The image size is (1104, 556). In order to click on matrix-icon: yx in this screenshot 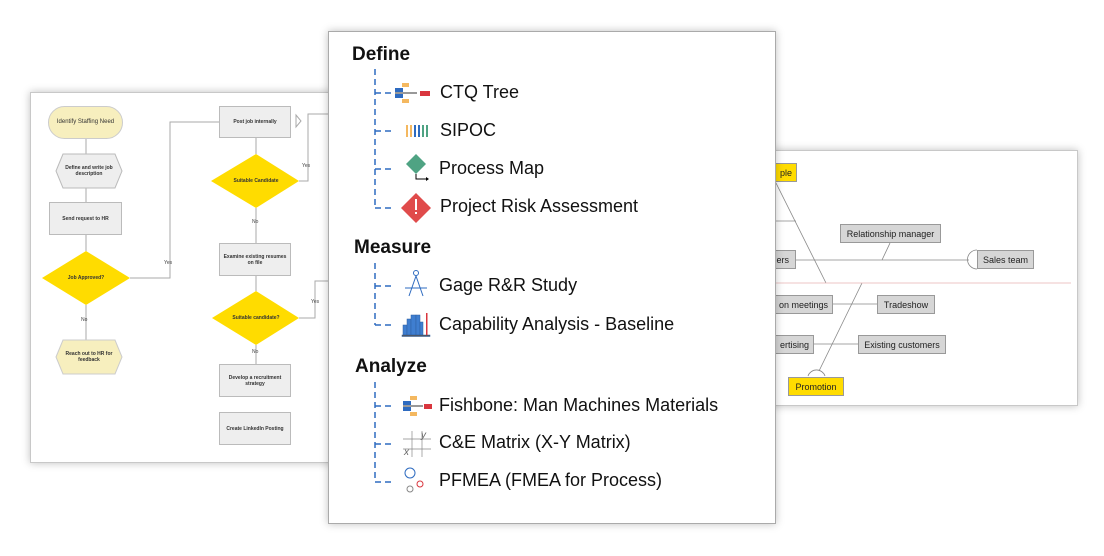, I will do `click(417, 444)`.